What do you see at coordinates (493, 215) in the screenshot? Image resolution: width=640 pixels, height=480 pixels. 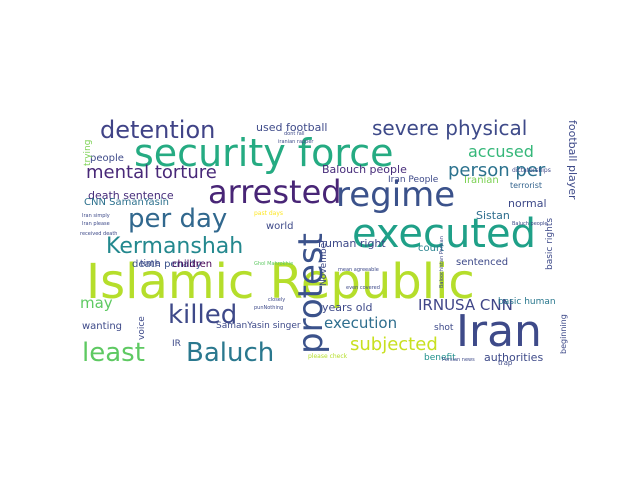 I see `word-cloud-word: Sistan` at bounding box center [493, 215].